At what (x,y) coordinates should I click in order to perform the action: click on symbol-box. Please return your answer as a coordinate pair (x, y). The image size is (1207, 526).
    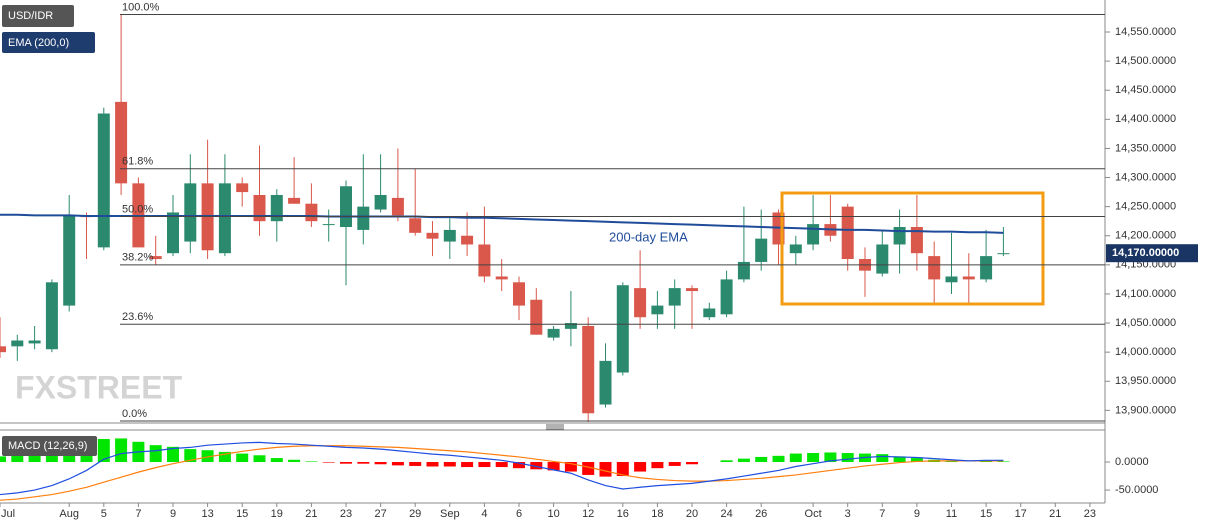
    Looking at the image, I should click on (38, 16).